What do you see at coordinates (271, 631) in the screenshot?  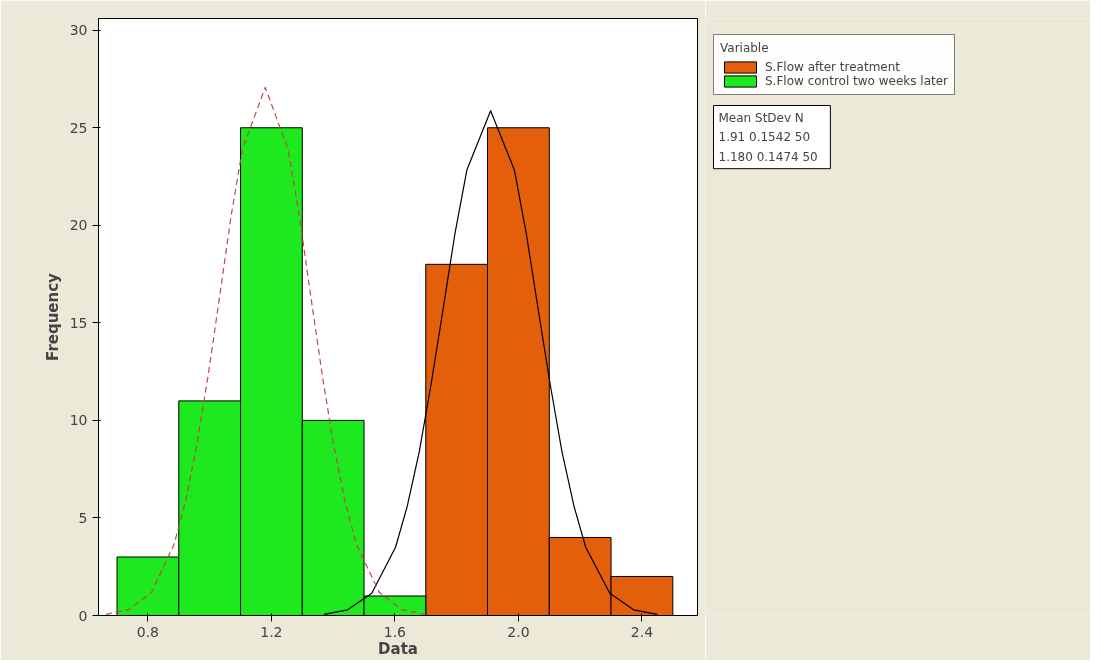 I see `x-tick-label: 1.2` at bounding box center [271, 631].